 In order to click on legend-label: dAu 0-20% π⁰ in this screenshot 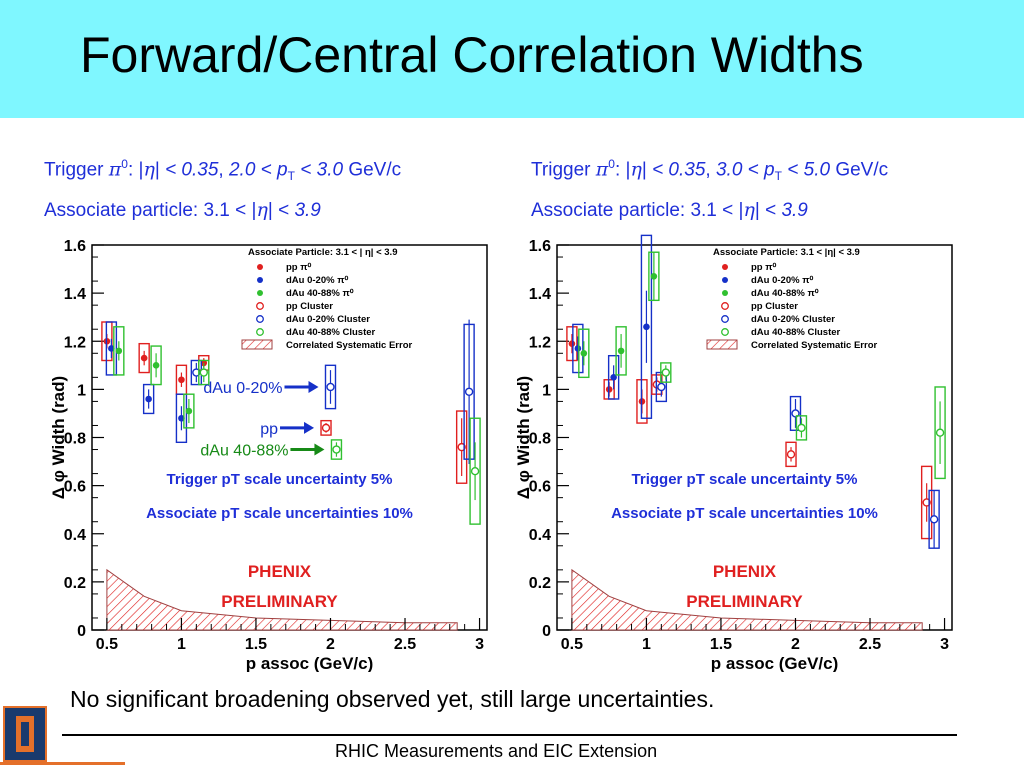, I will do `click(317, 280)`.